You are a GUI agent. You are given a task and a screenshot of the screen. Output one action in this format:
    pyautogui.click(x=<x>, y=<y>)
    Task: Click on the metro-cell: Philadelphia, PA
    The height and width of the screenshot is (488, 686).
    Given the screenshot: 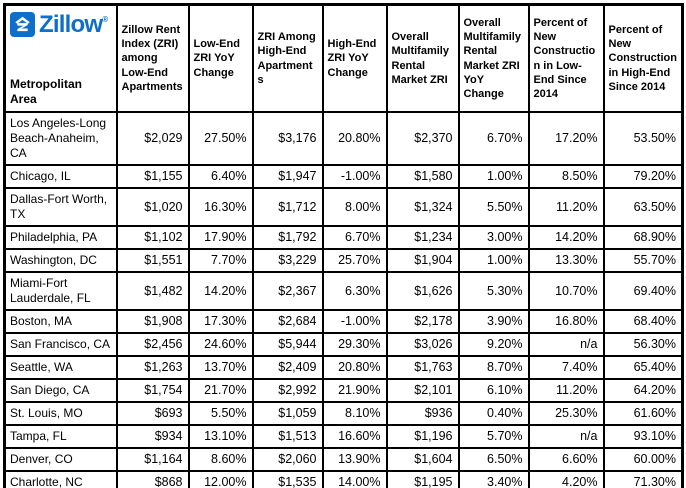 What is the action you would take?
    pyautogui.click(x=60, y=237)
    